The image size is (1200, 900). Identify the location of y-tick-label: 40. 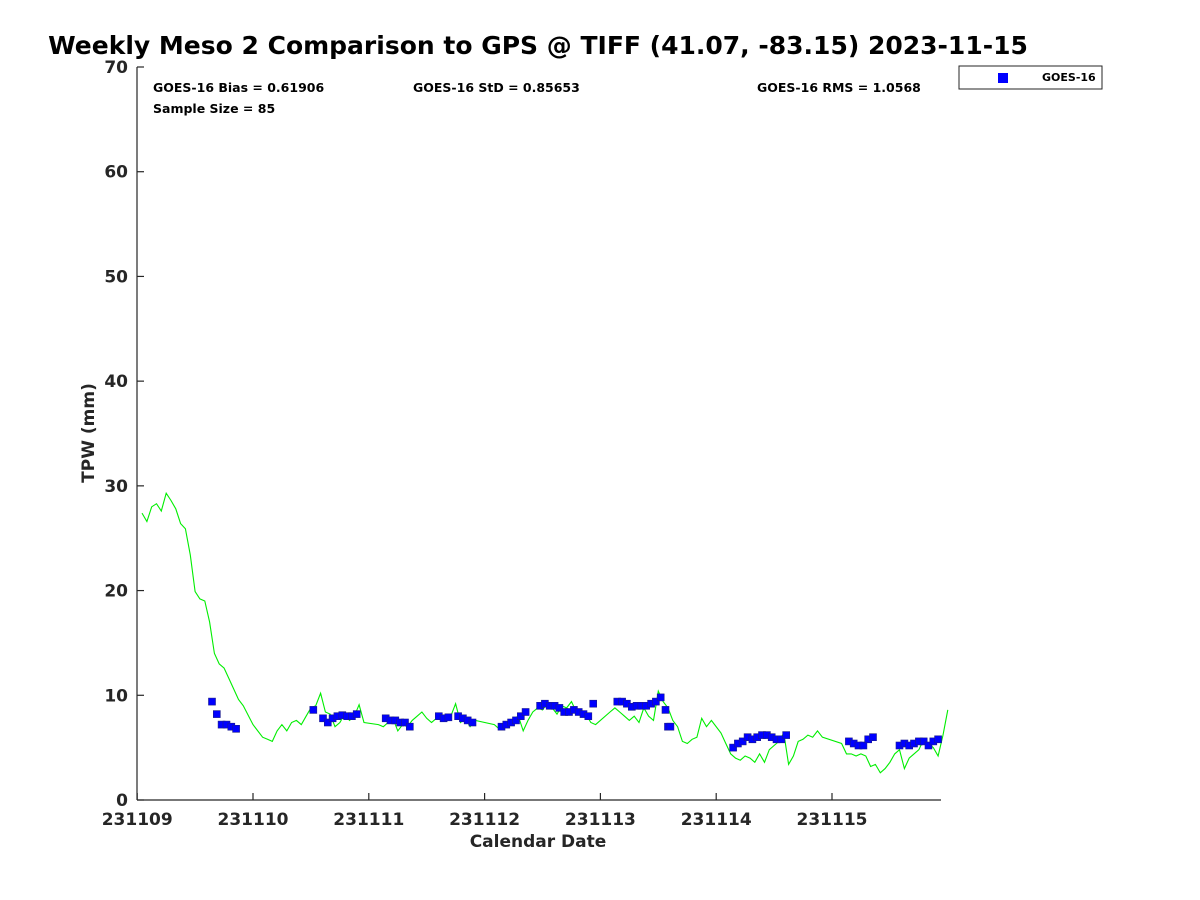
(116, 382).